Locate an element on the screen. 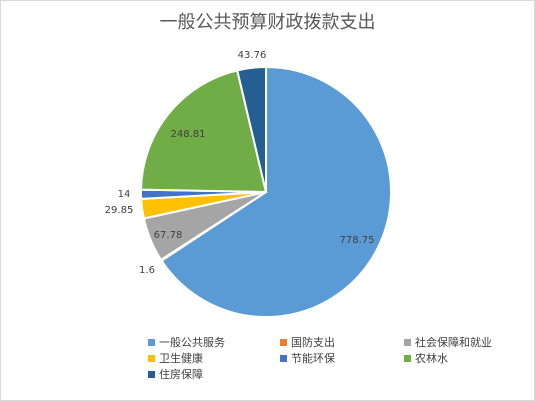 This screenshot has width=535, height=401. data-label: 778.75 is located at coordinates (357, 240).